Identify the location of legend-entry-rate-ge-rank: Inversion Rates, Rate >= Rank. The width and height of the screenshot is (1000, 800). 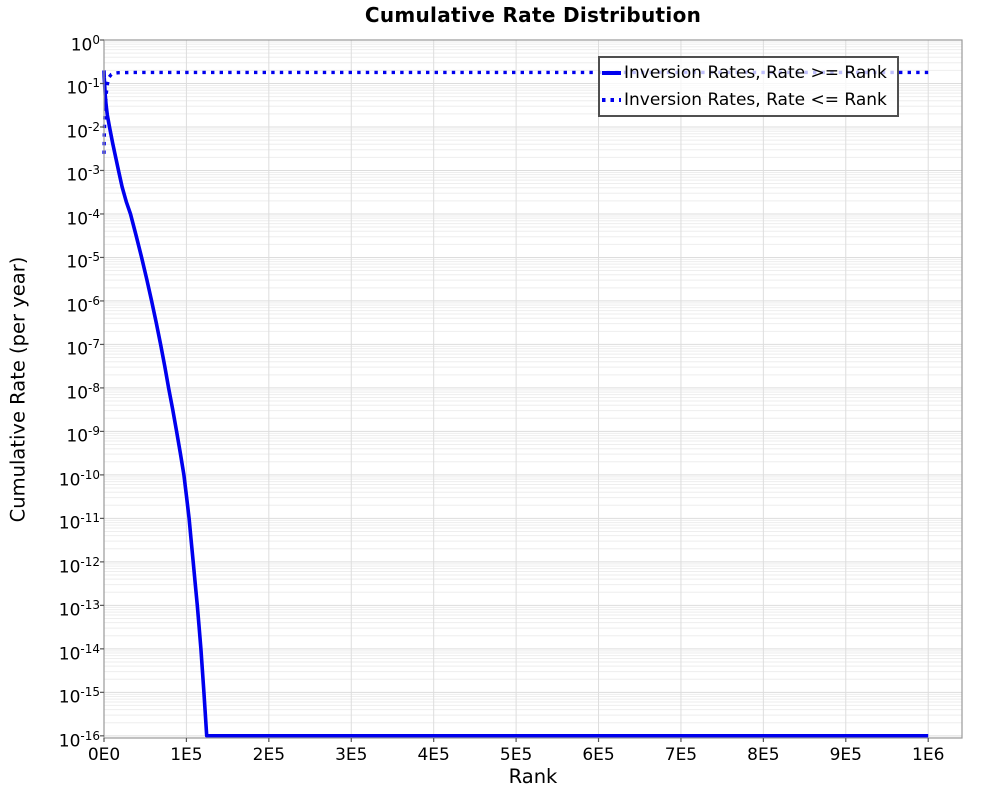
(744, 72).